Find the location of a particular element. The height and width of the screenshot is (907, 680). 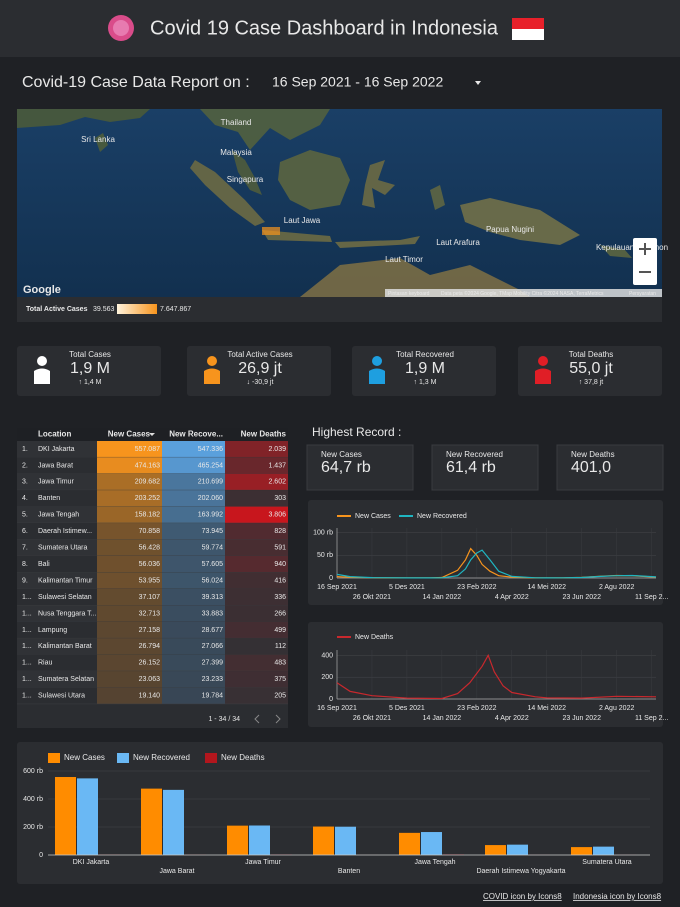

row-value: 57.605 is located at coordinates (213, 564).